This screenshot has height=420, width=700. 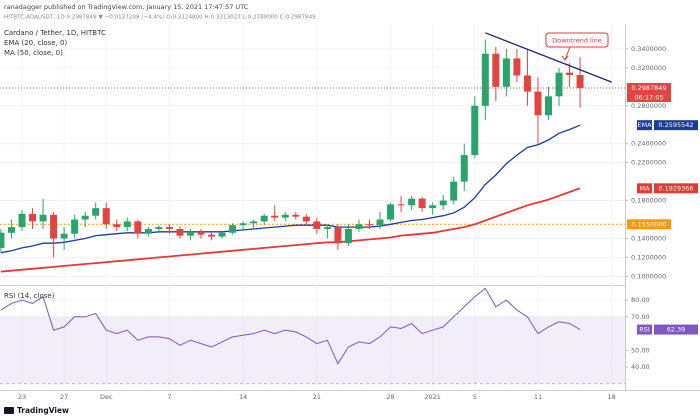 I want to click on support-box, so click(x=649, y=224).